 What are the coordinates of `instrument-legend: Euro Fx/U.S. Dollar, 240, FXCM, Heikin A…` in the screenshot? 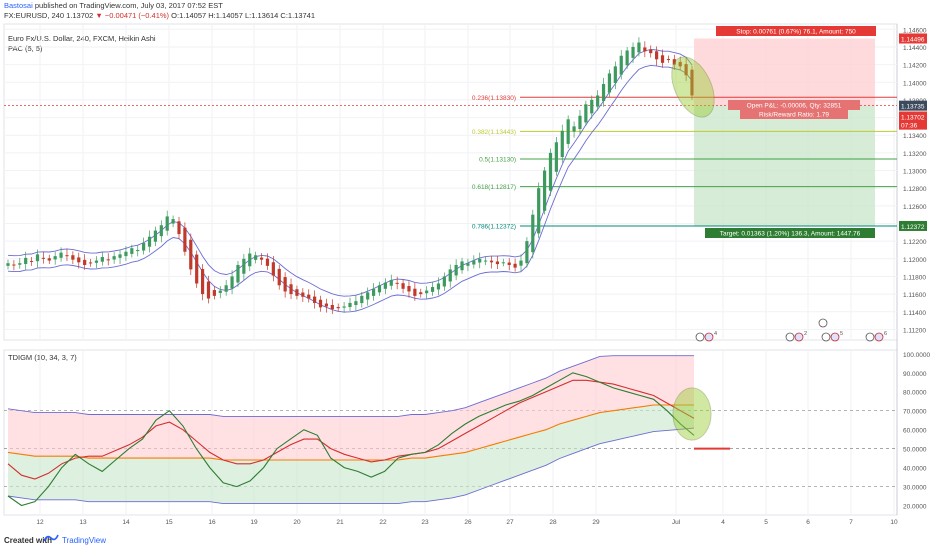 It's located at (82, 38).